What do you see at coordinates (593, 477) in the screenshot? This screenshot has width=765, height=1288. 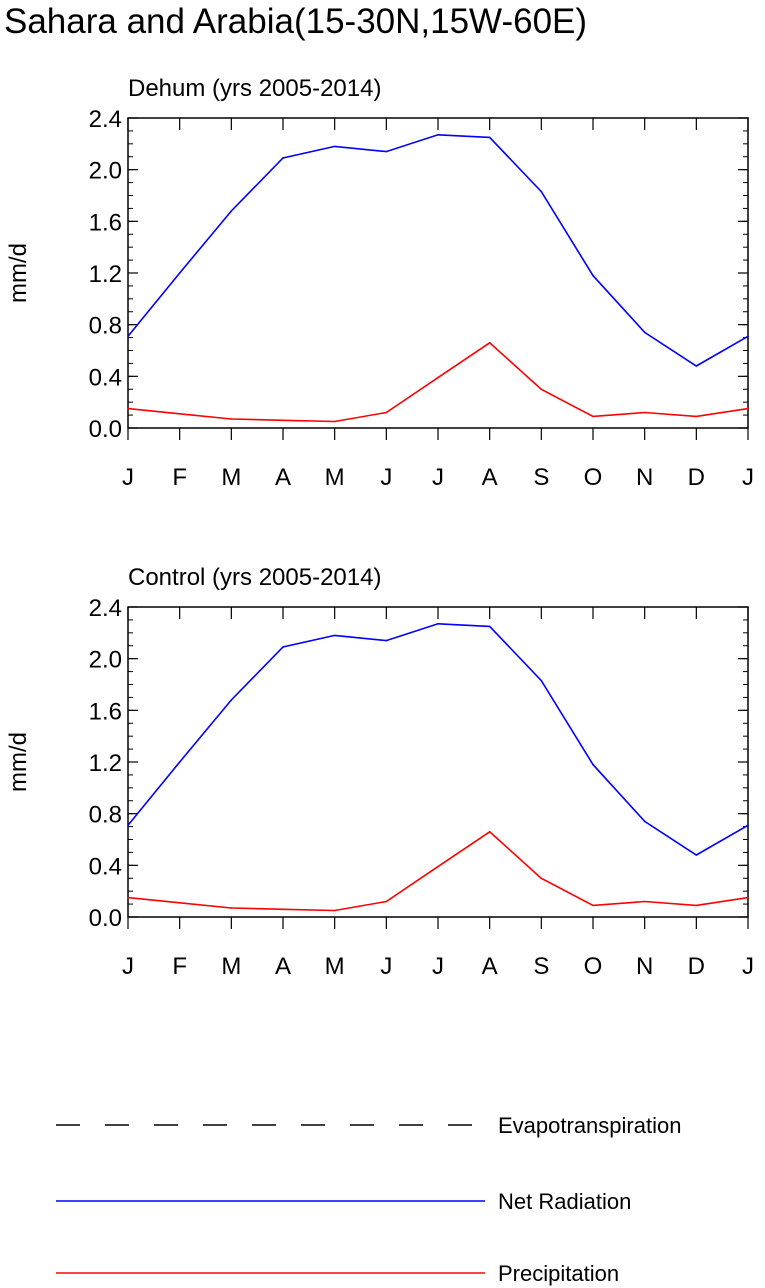 I see `x-tick-label: O` at bounding box center [593, 477].